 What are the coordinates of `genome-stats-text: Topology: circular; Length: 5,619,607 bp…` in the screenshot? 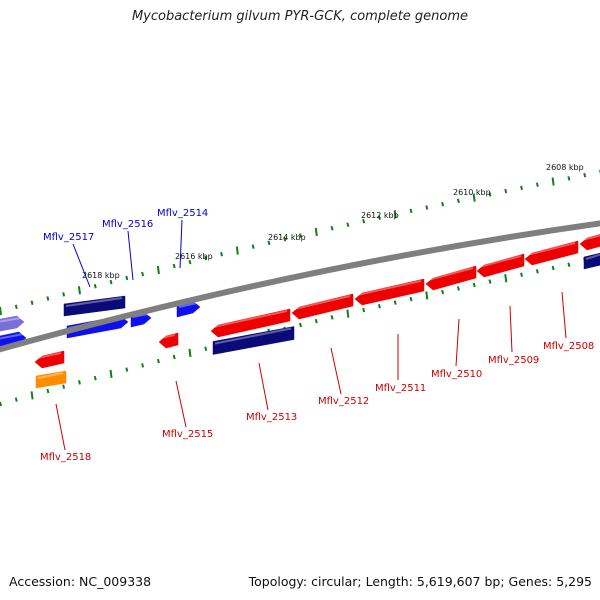 It's located at (420, 581).